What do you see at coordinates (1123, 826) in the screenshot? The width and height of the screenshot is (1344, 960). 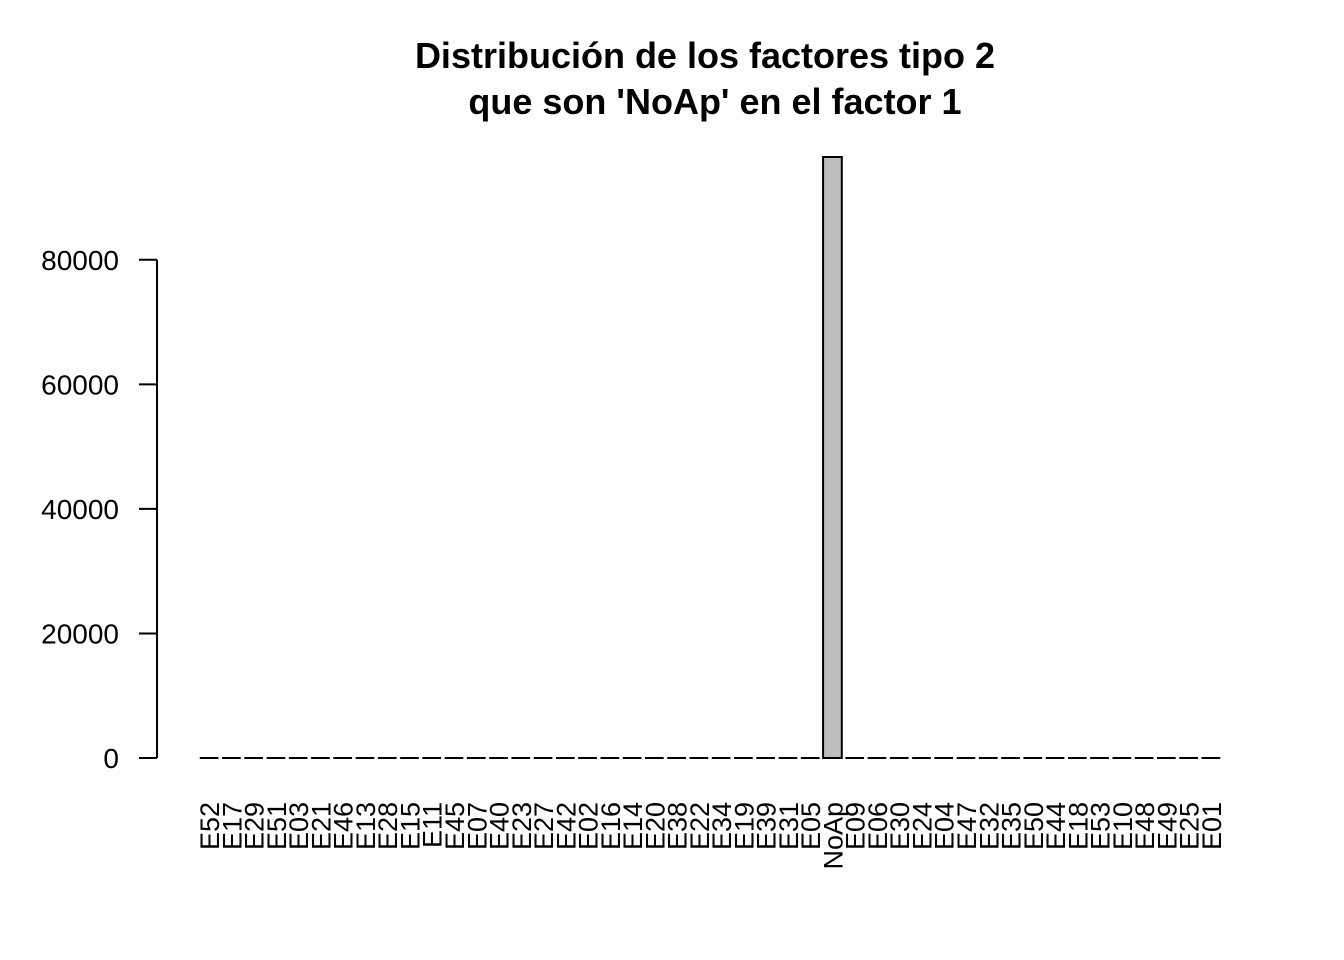 I see `x-tick-label: E10` at bounding box center [1123, 826].